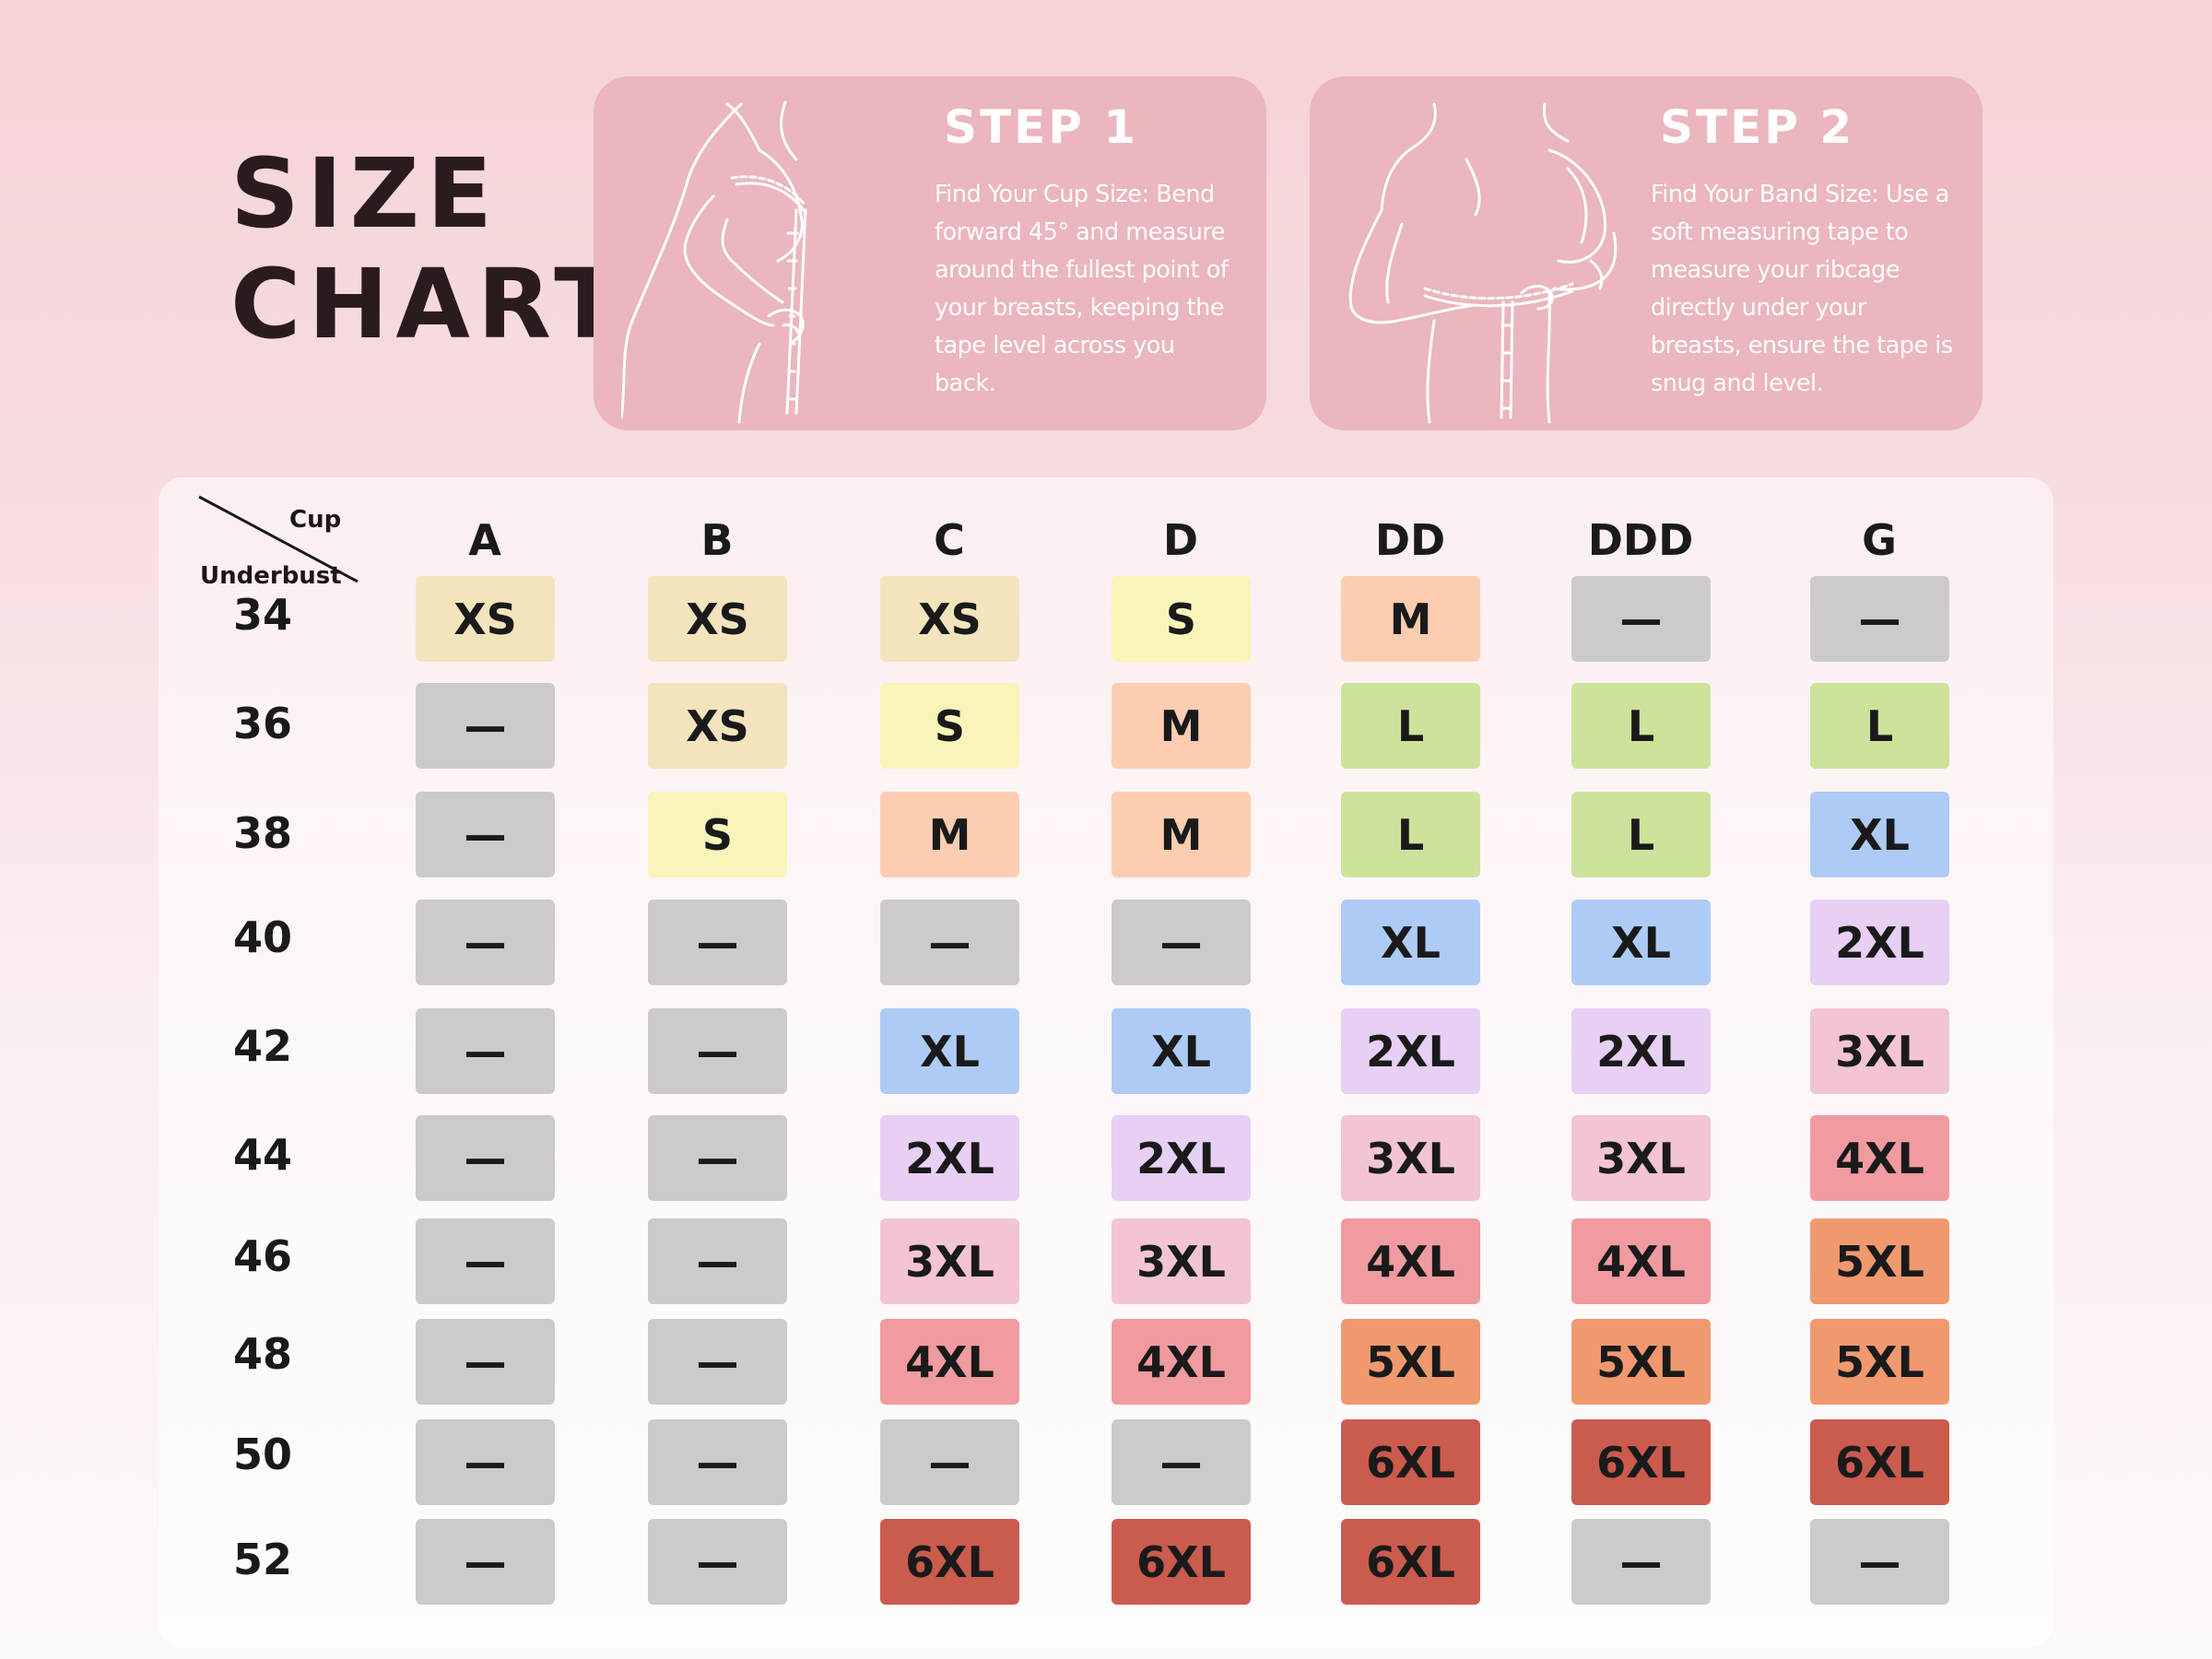 This screenshot has height=1659, width=2212. What do you see at coordinates (1879, 1562) in the screenshot?
I see `size-cell-52-g: —` at bounding box center [1879, 1562].